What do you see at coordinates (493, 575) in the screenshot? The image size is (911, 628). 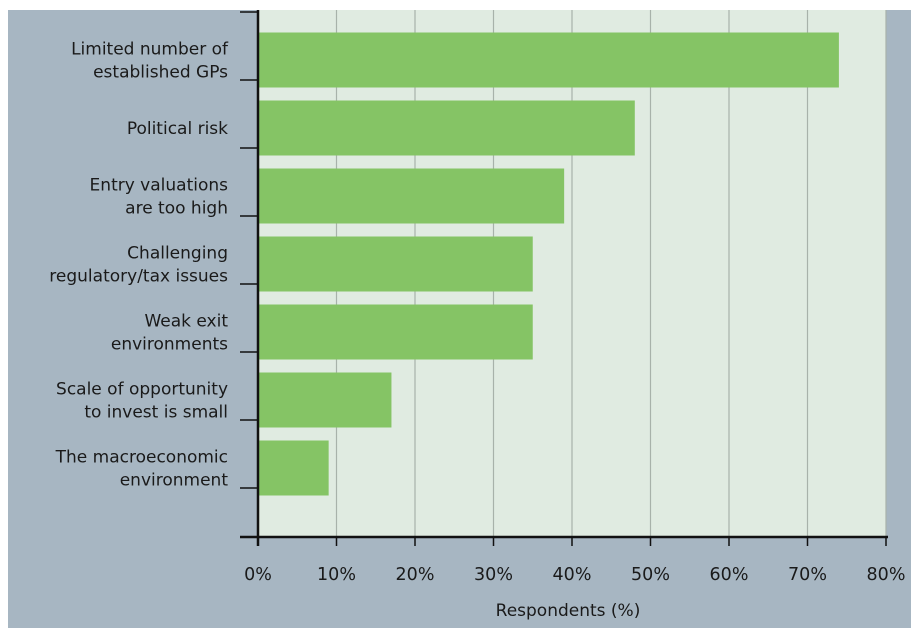 I see `x-tick-label: 30%` at bounding box center [493, 575].